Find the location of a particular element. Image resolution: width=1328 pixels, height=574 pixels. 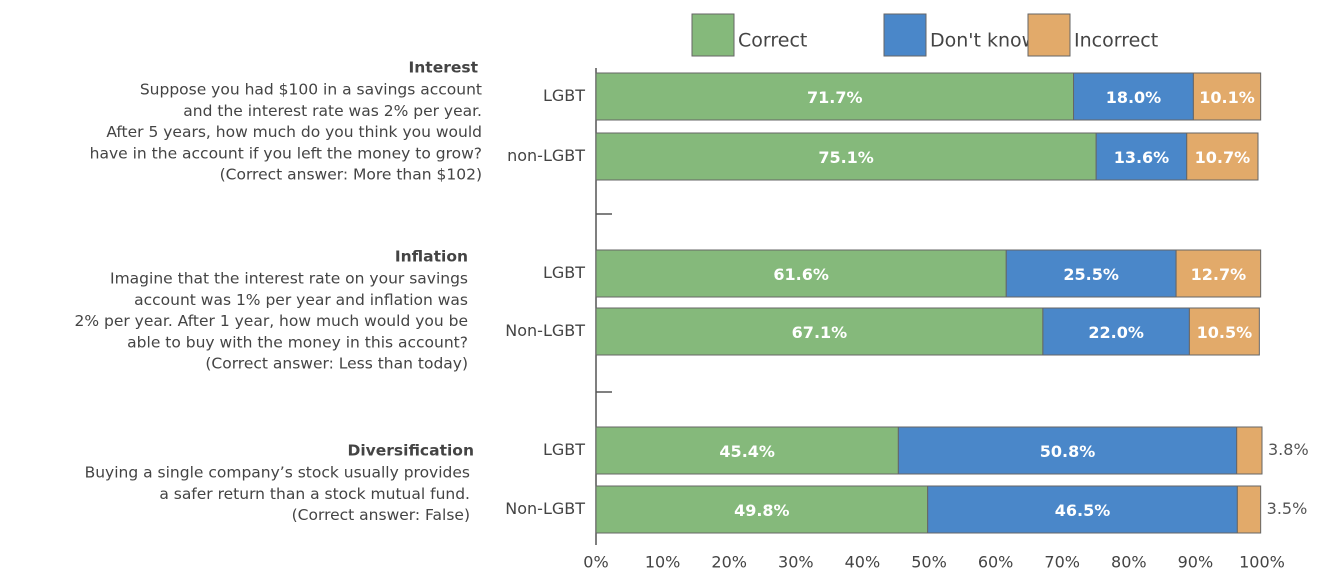

value-label: 25.5% is located at coordinates (1091, 274).